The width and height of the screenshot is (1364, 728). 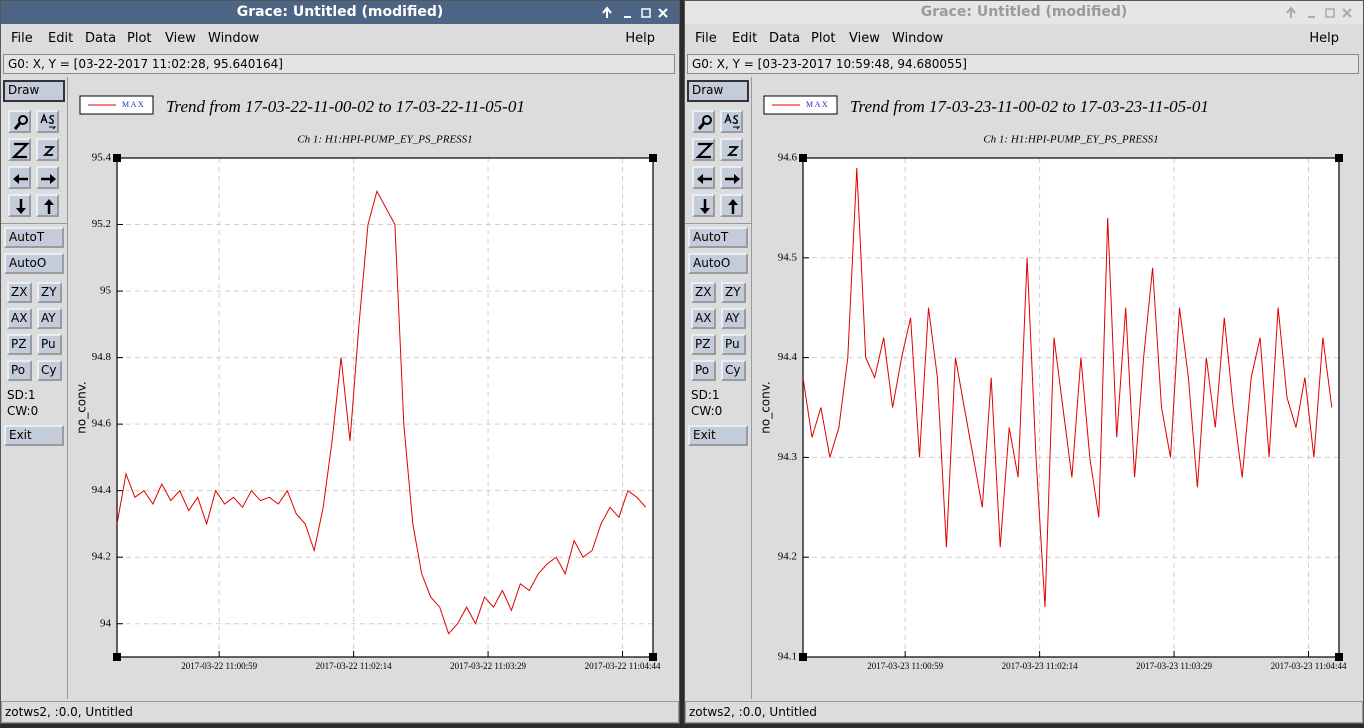 I want to click on y-tick-label: 94.6, so click(x=102, y=424).